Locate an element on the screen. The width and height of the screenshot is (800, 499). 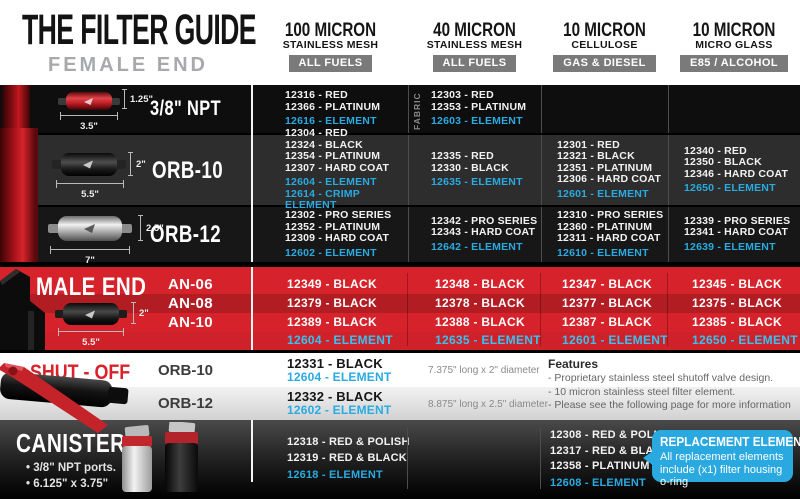
size-note: 8.875" long x 2.5" diameter is located at coordinates (488, 404).